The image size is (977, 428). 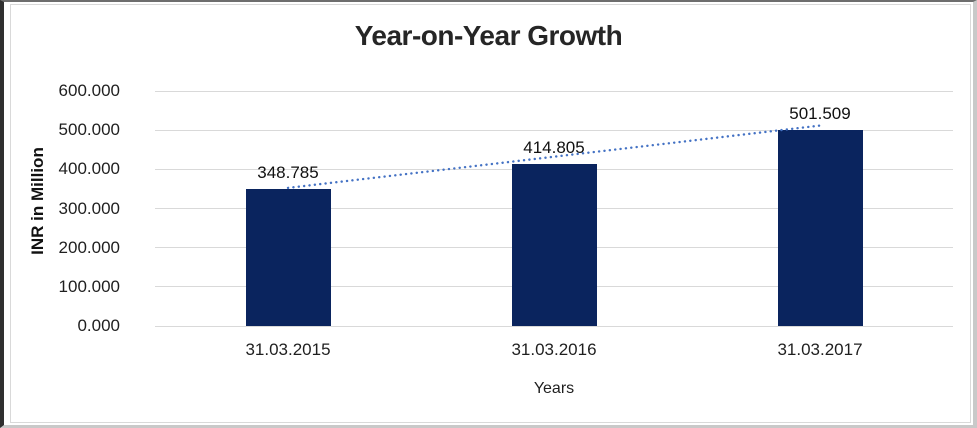 What do you see at coordinates (89, 130) in the screenshot?
I see `y-axis-tick-label: 500.000` at bounding box center [89, 130].